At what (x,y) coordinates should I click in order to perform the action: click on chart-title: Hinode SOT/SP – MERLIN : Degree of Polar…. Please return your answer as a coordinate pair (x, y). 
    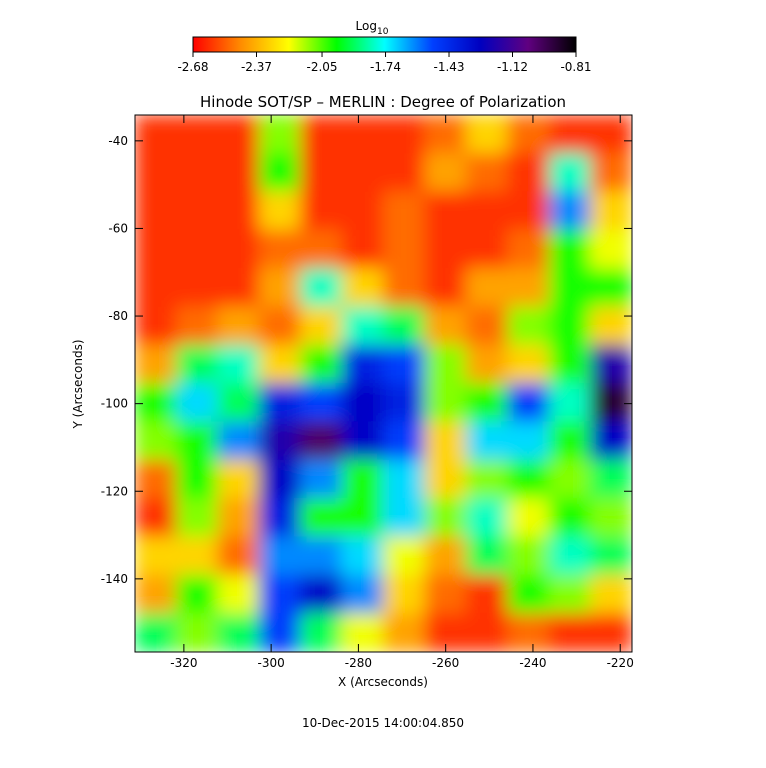
    Looking at the image, I should click on (383, 102).